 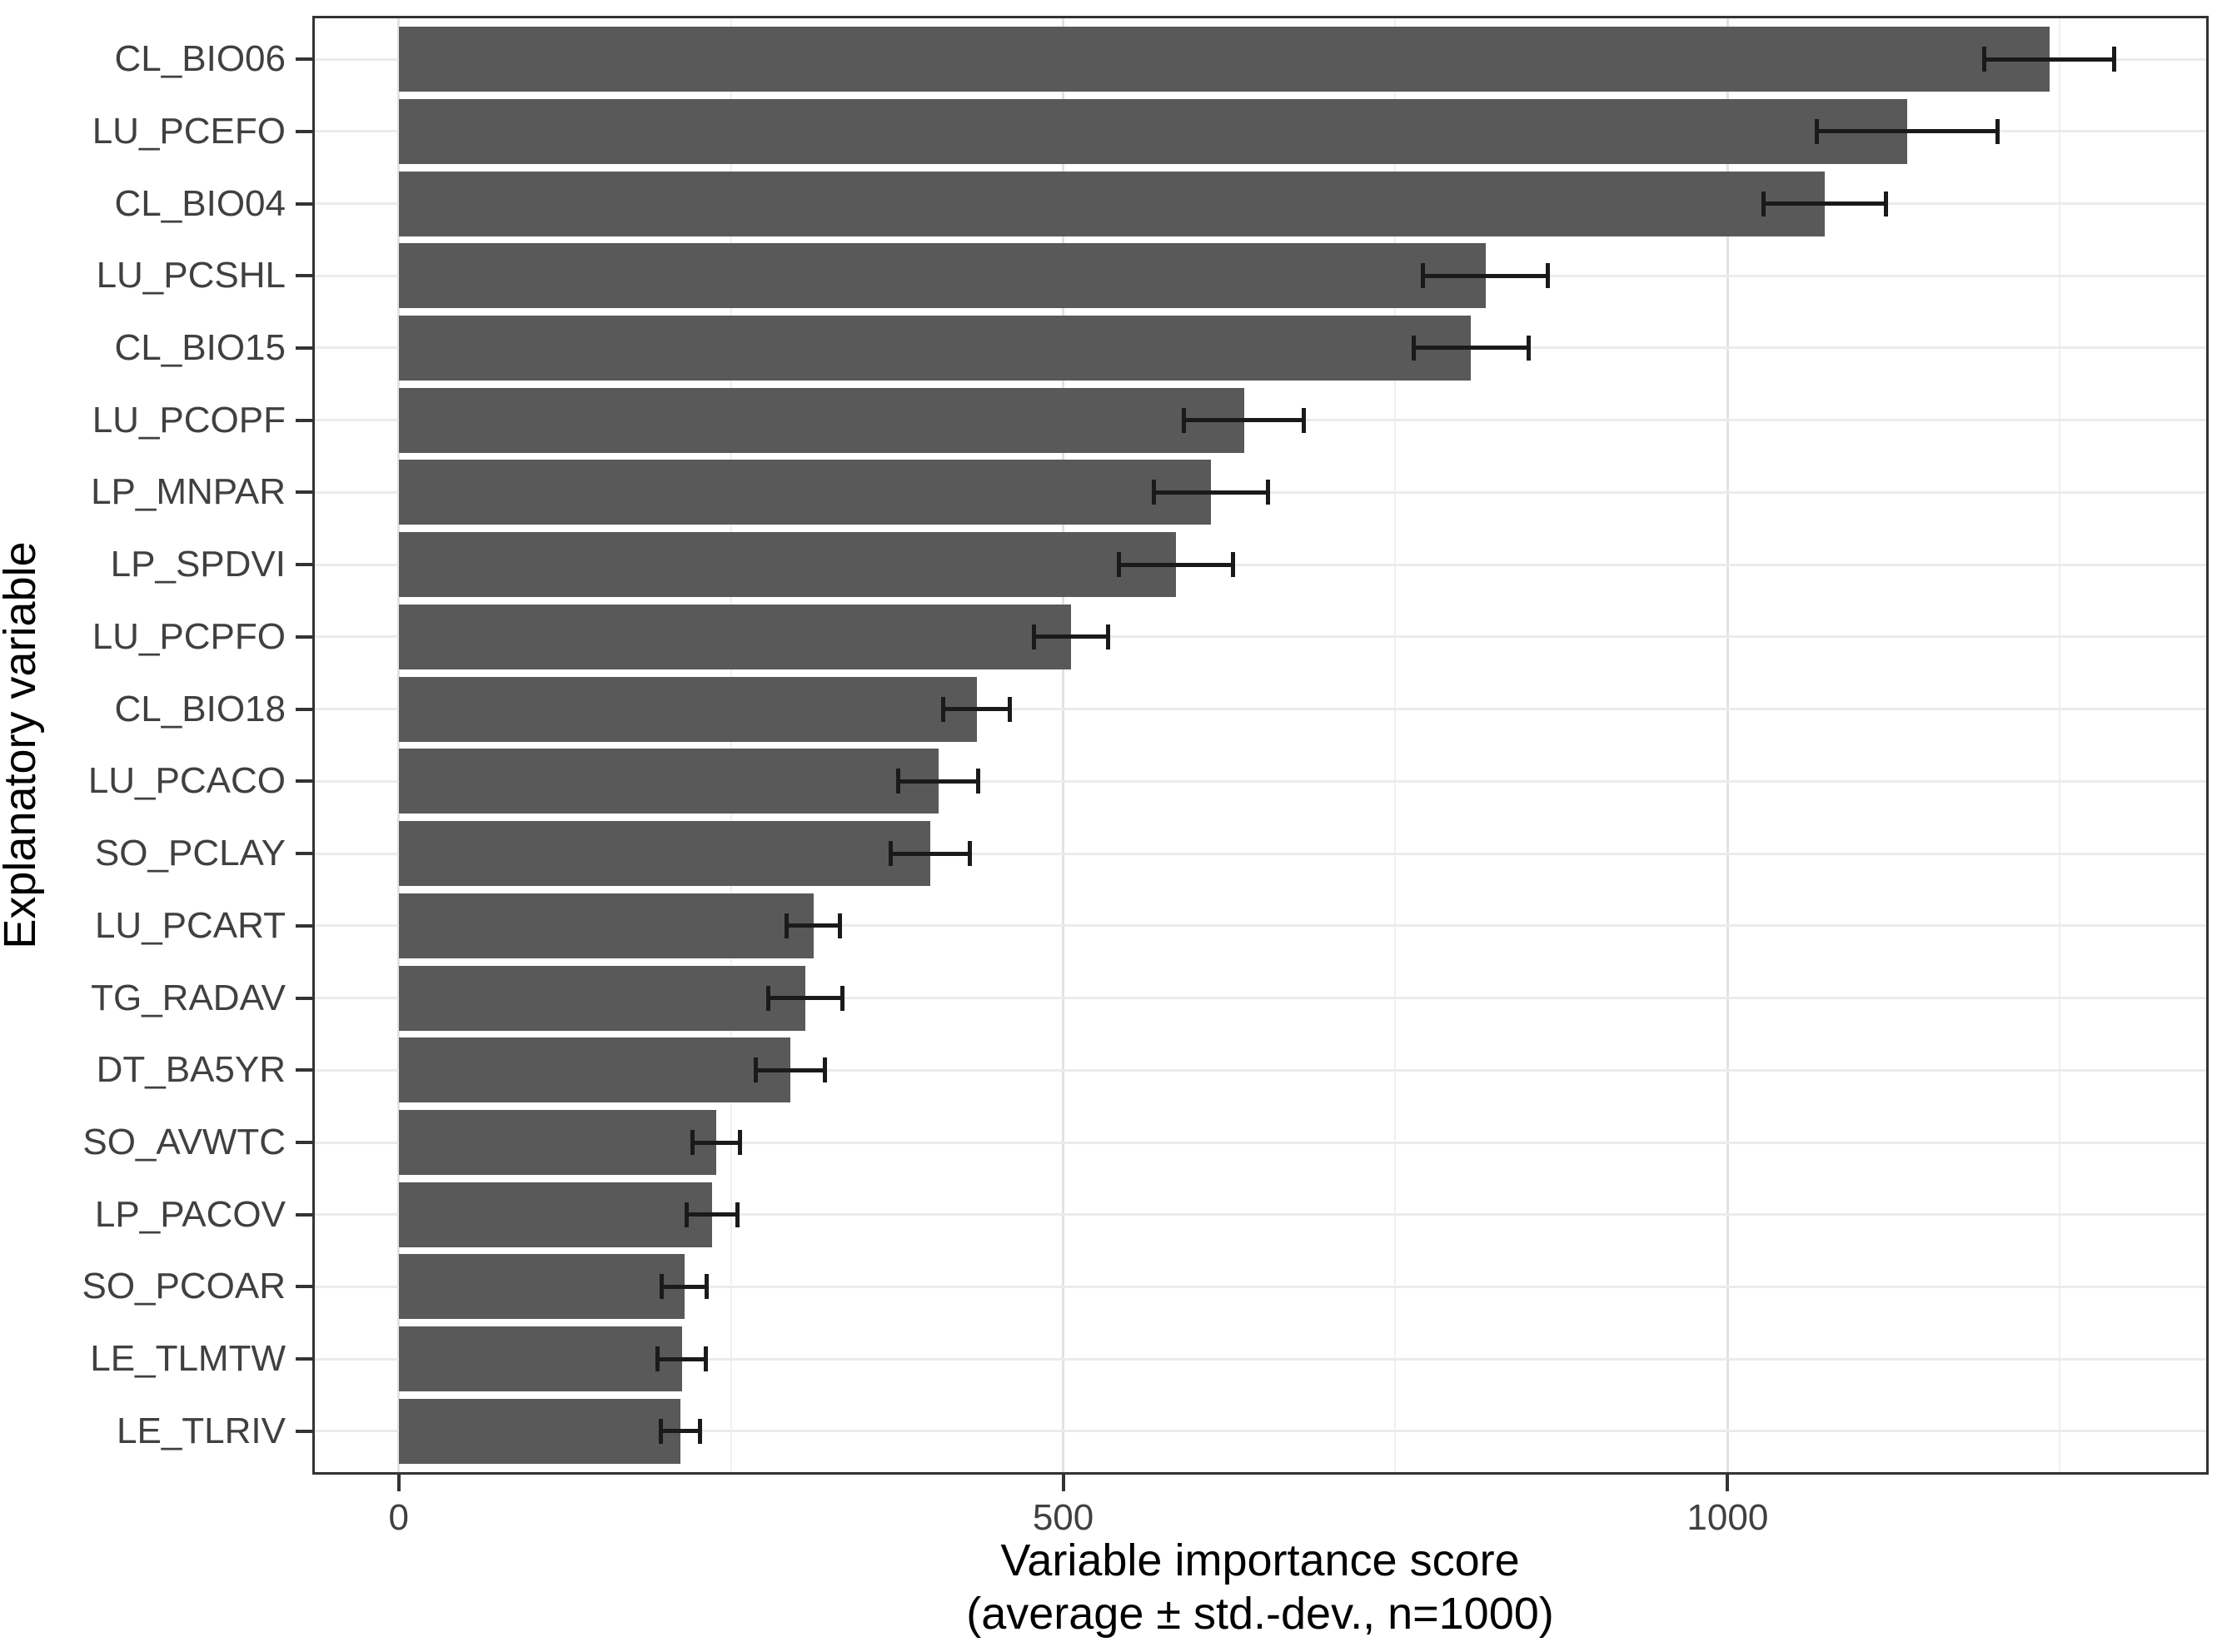 I want to click on error-bar-LU_PCEFO, so click(x=1907, y=132).